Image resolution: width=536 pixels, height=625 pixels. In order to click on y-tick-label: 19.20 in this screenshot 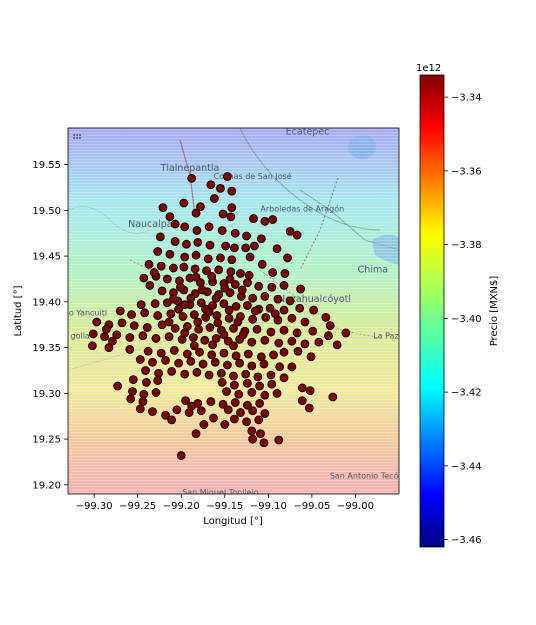, I will do `click(46, 485)`.